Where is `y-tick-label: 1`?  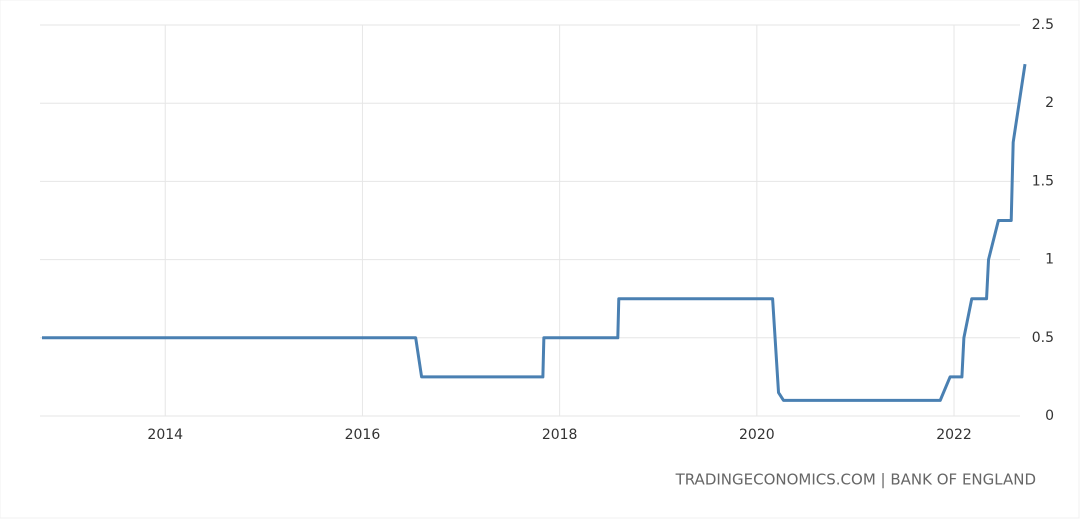 y-tick-label: 1 is located at coordinates (1049, 260).